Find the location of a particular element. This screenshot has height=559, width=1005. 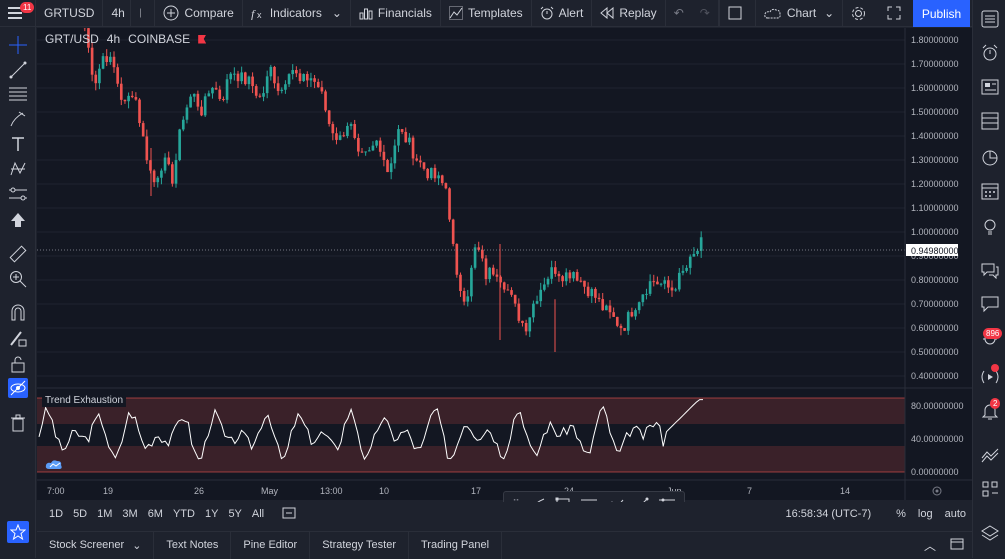

layout-toggle-button is located at coordinates (737, 13).